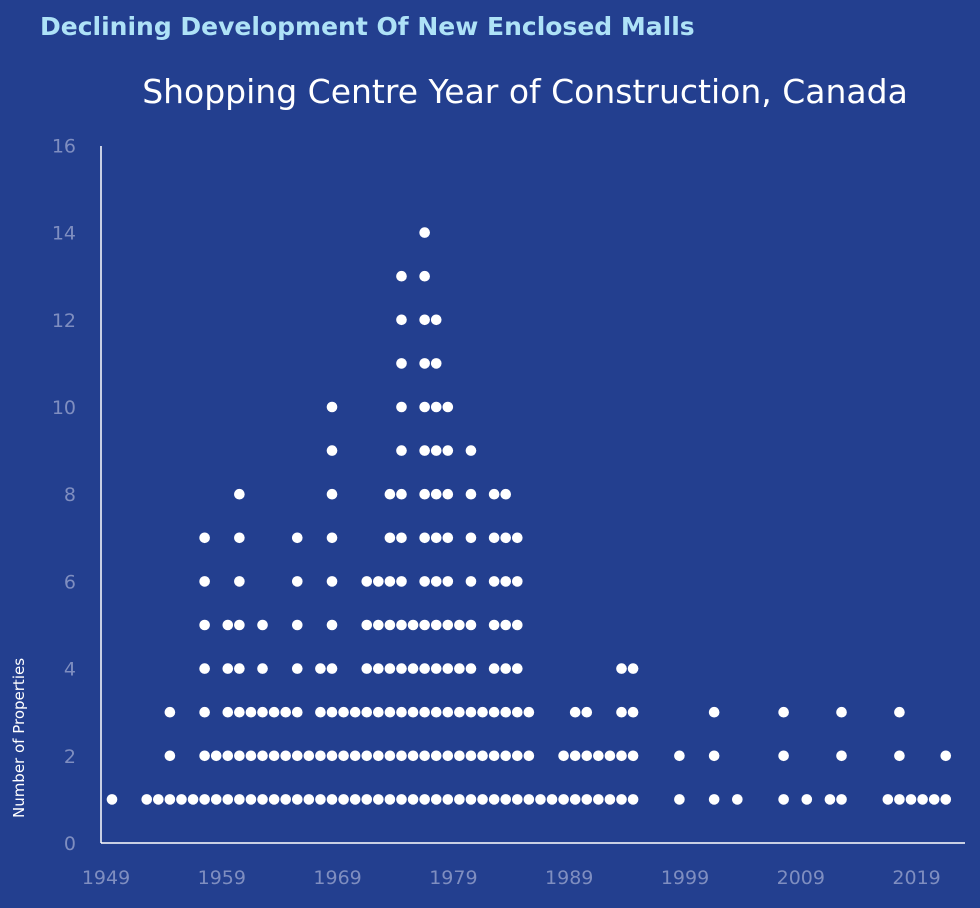  Describe the element at coordinates (70, 495) in the screenshot. I see `y-tick-label: 8` at that location.